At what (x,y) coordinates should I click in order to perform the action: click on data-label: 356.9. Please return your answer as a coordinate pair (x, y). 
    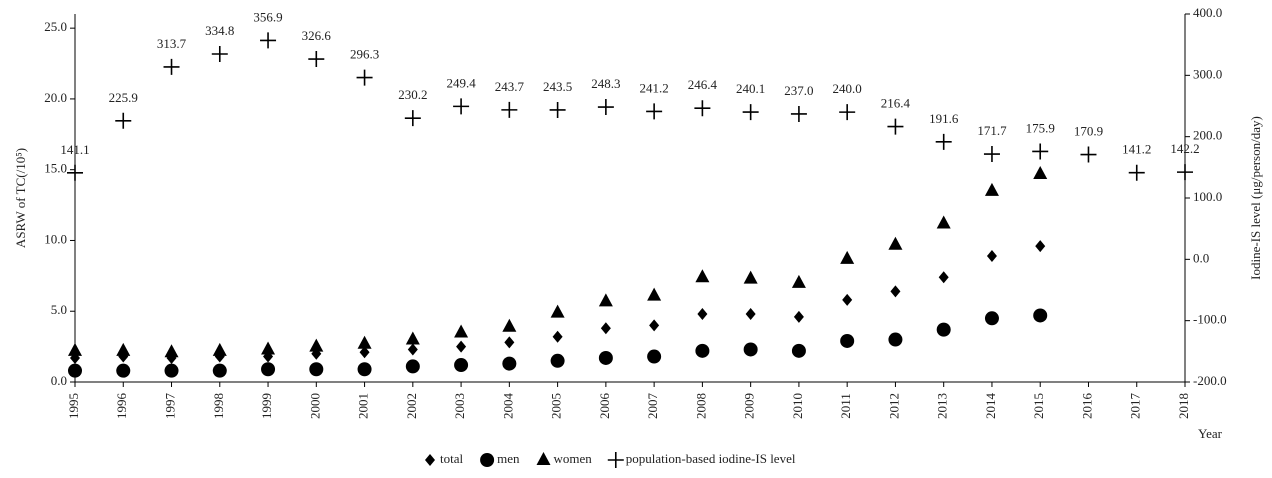
    Looking at the image, I should click on (267, 16).